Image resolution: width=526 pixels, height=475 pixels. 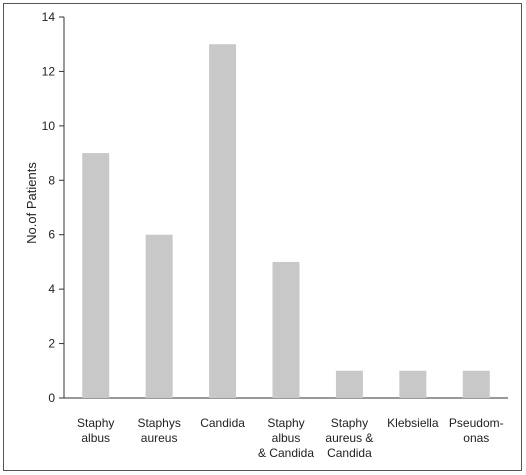 I want to click on y-tick-label: 10, so click(x=49, y=126).